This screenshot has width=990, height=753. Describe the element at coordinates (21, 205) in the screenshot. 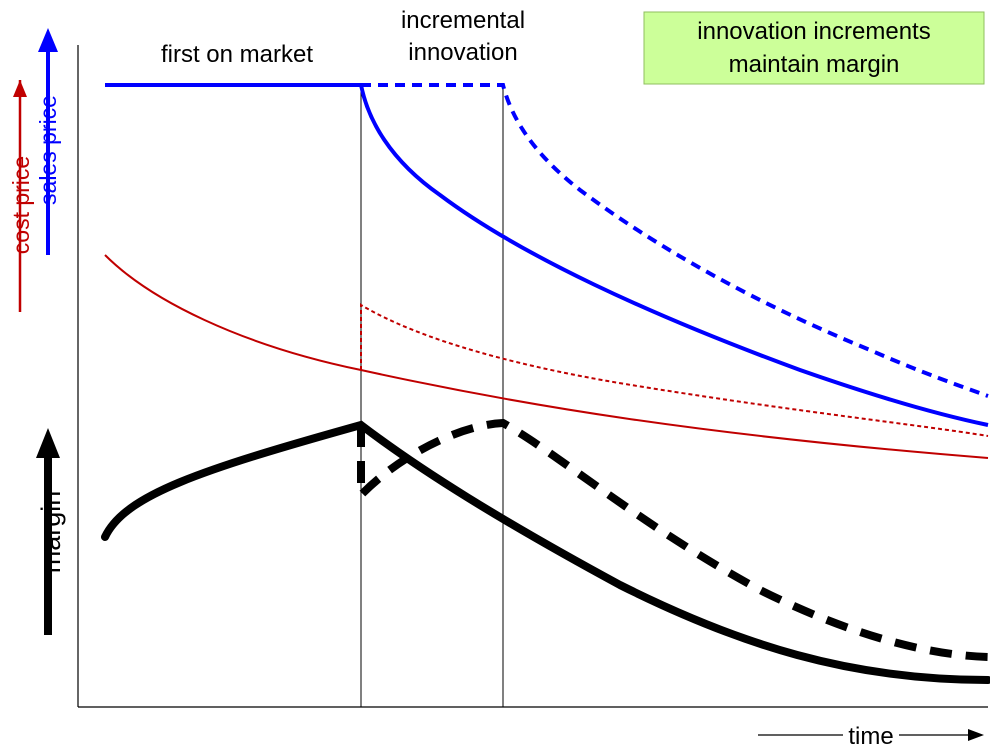

I see `cost-price-label: cost price` at that location.